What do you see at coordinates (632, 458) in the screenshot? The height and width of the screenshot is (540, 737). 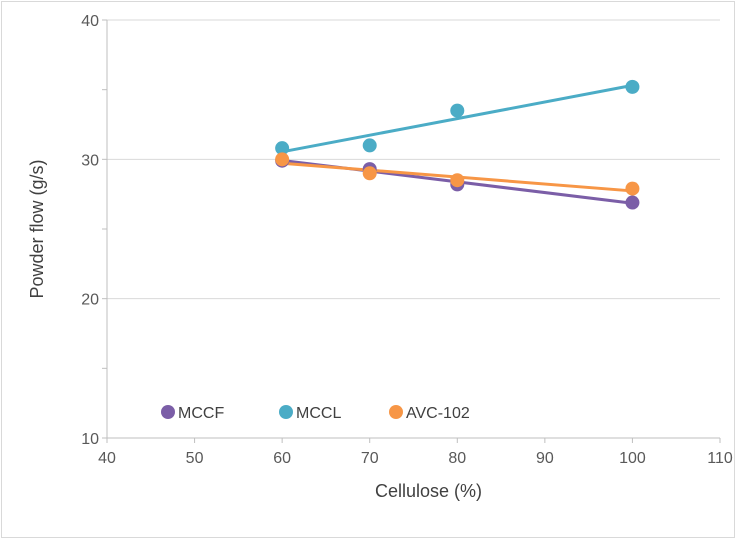 I see `x-tick-label-100: 100` at bounding box center [632, 458].